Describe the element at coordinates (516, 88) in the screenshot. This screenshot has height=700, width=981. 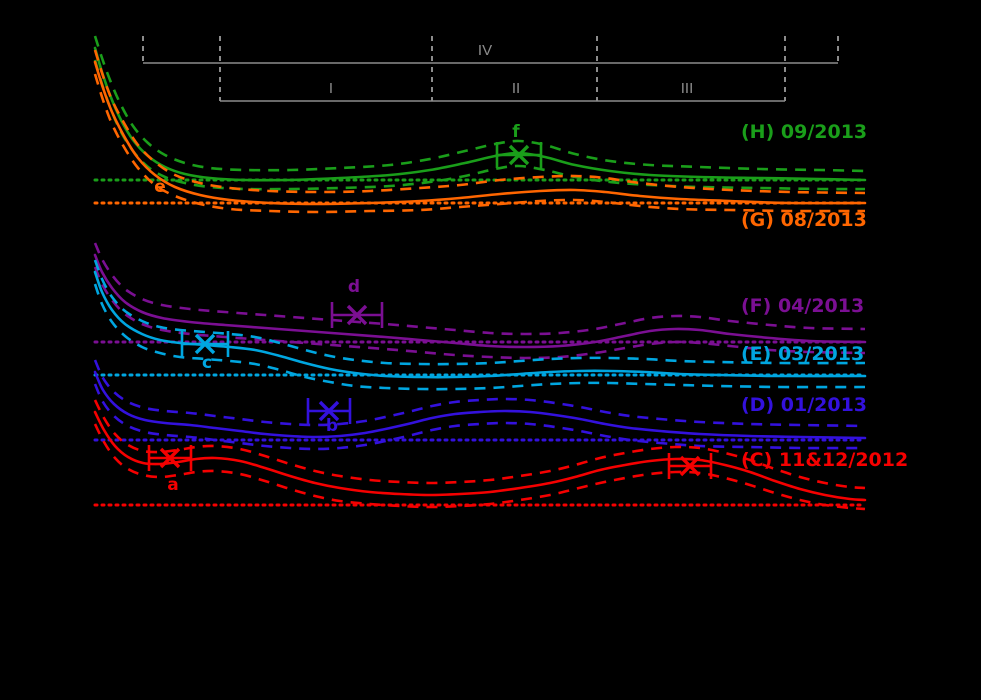
I see `phase-label-ii: II` at that location.